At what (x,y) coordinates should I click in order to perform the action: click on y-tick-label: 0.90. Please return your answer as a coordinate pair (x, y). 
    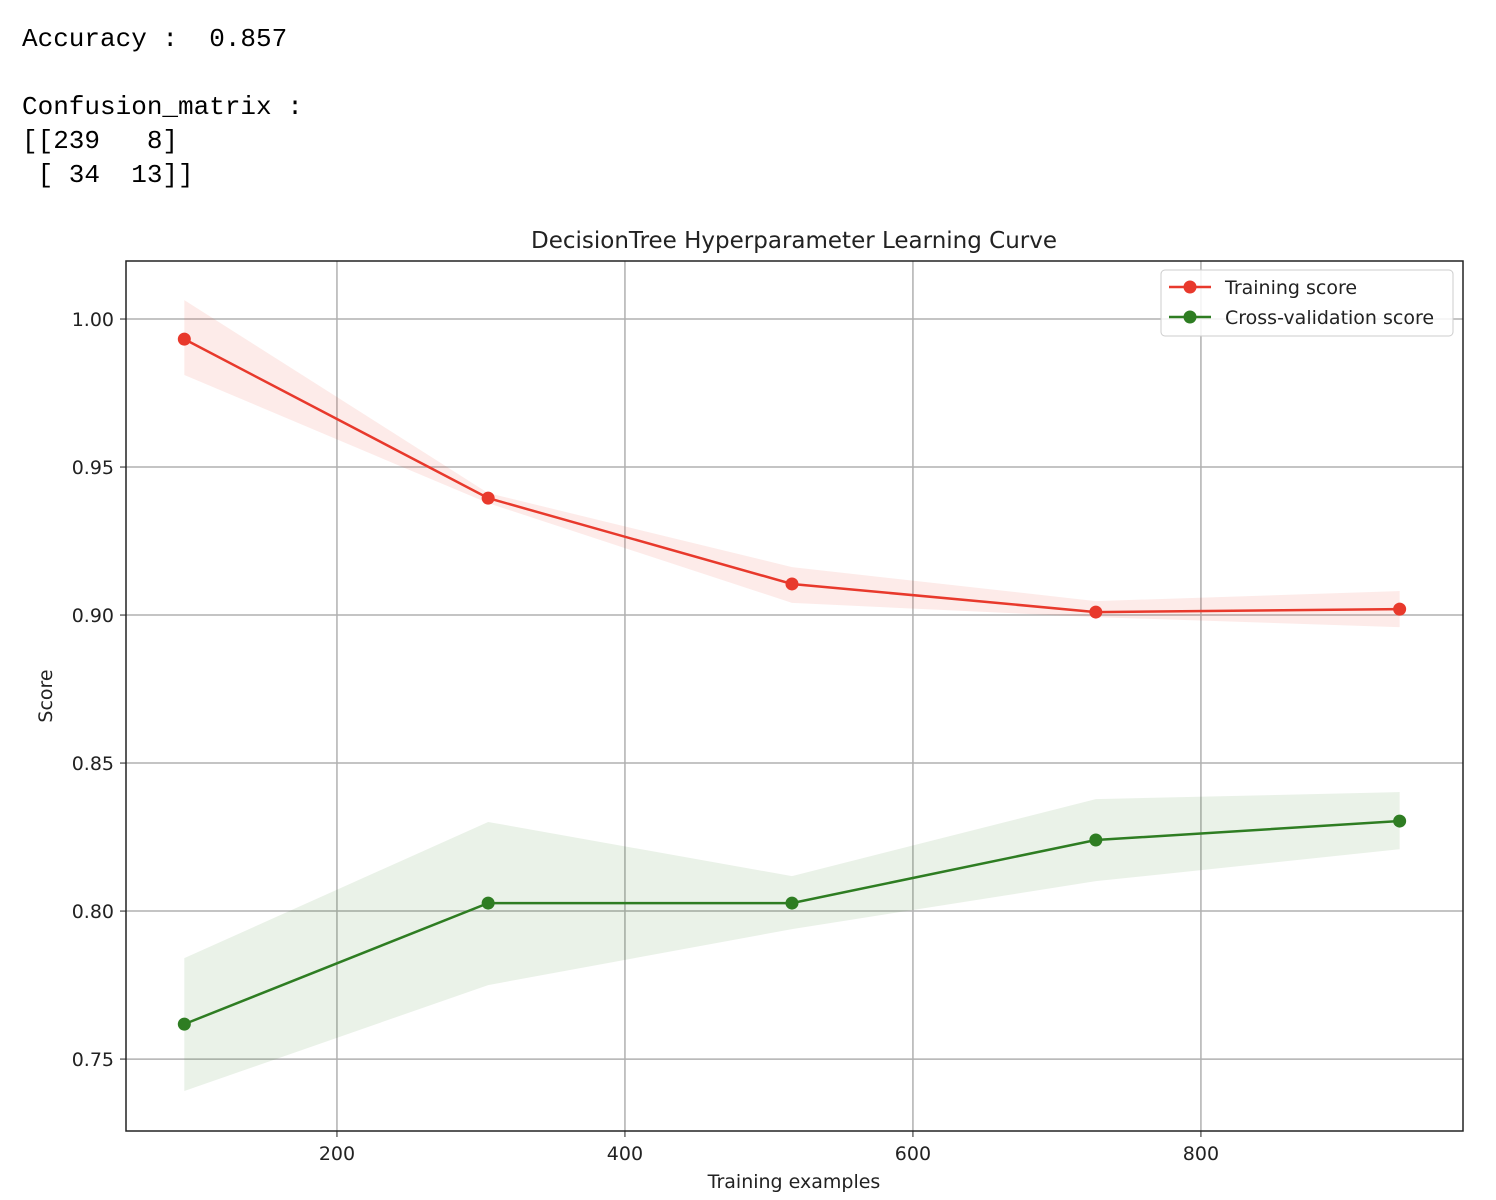
    Looking at the image, I should click on (93, 616).